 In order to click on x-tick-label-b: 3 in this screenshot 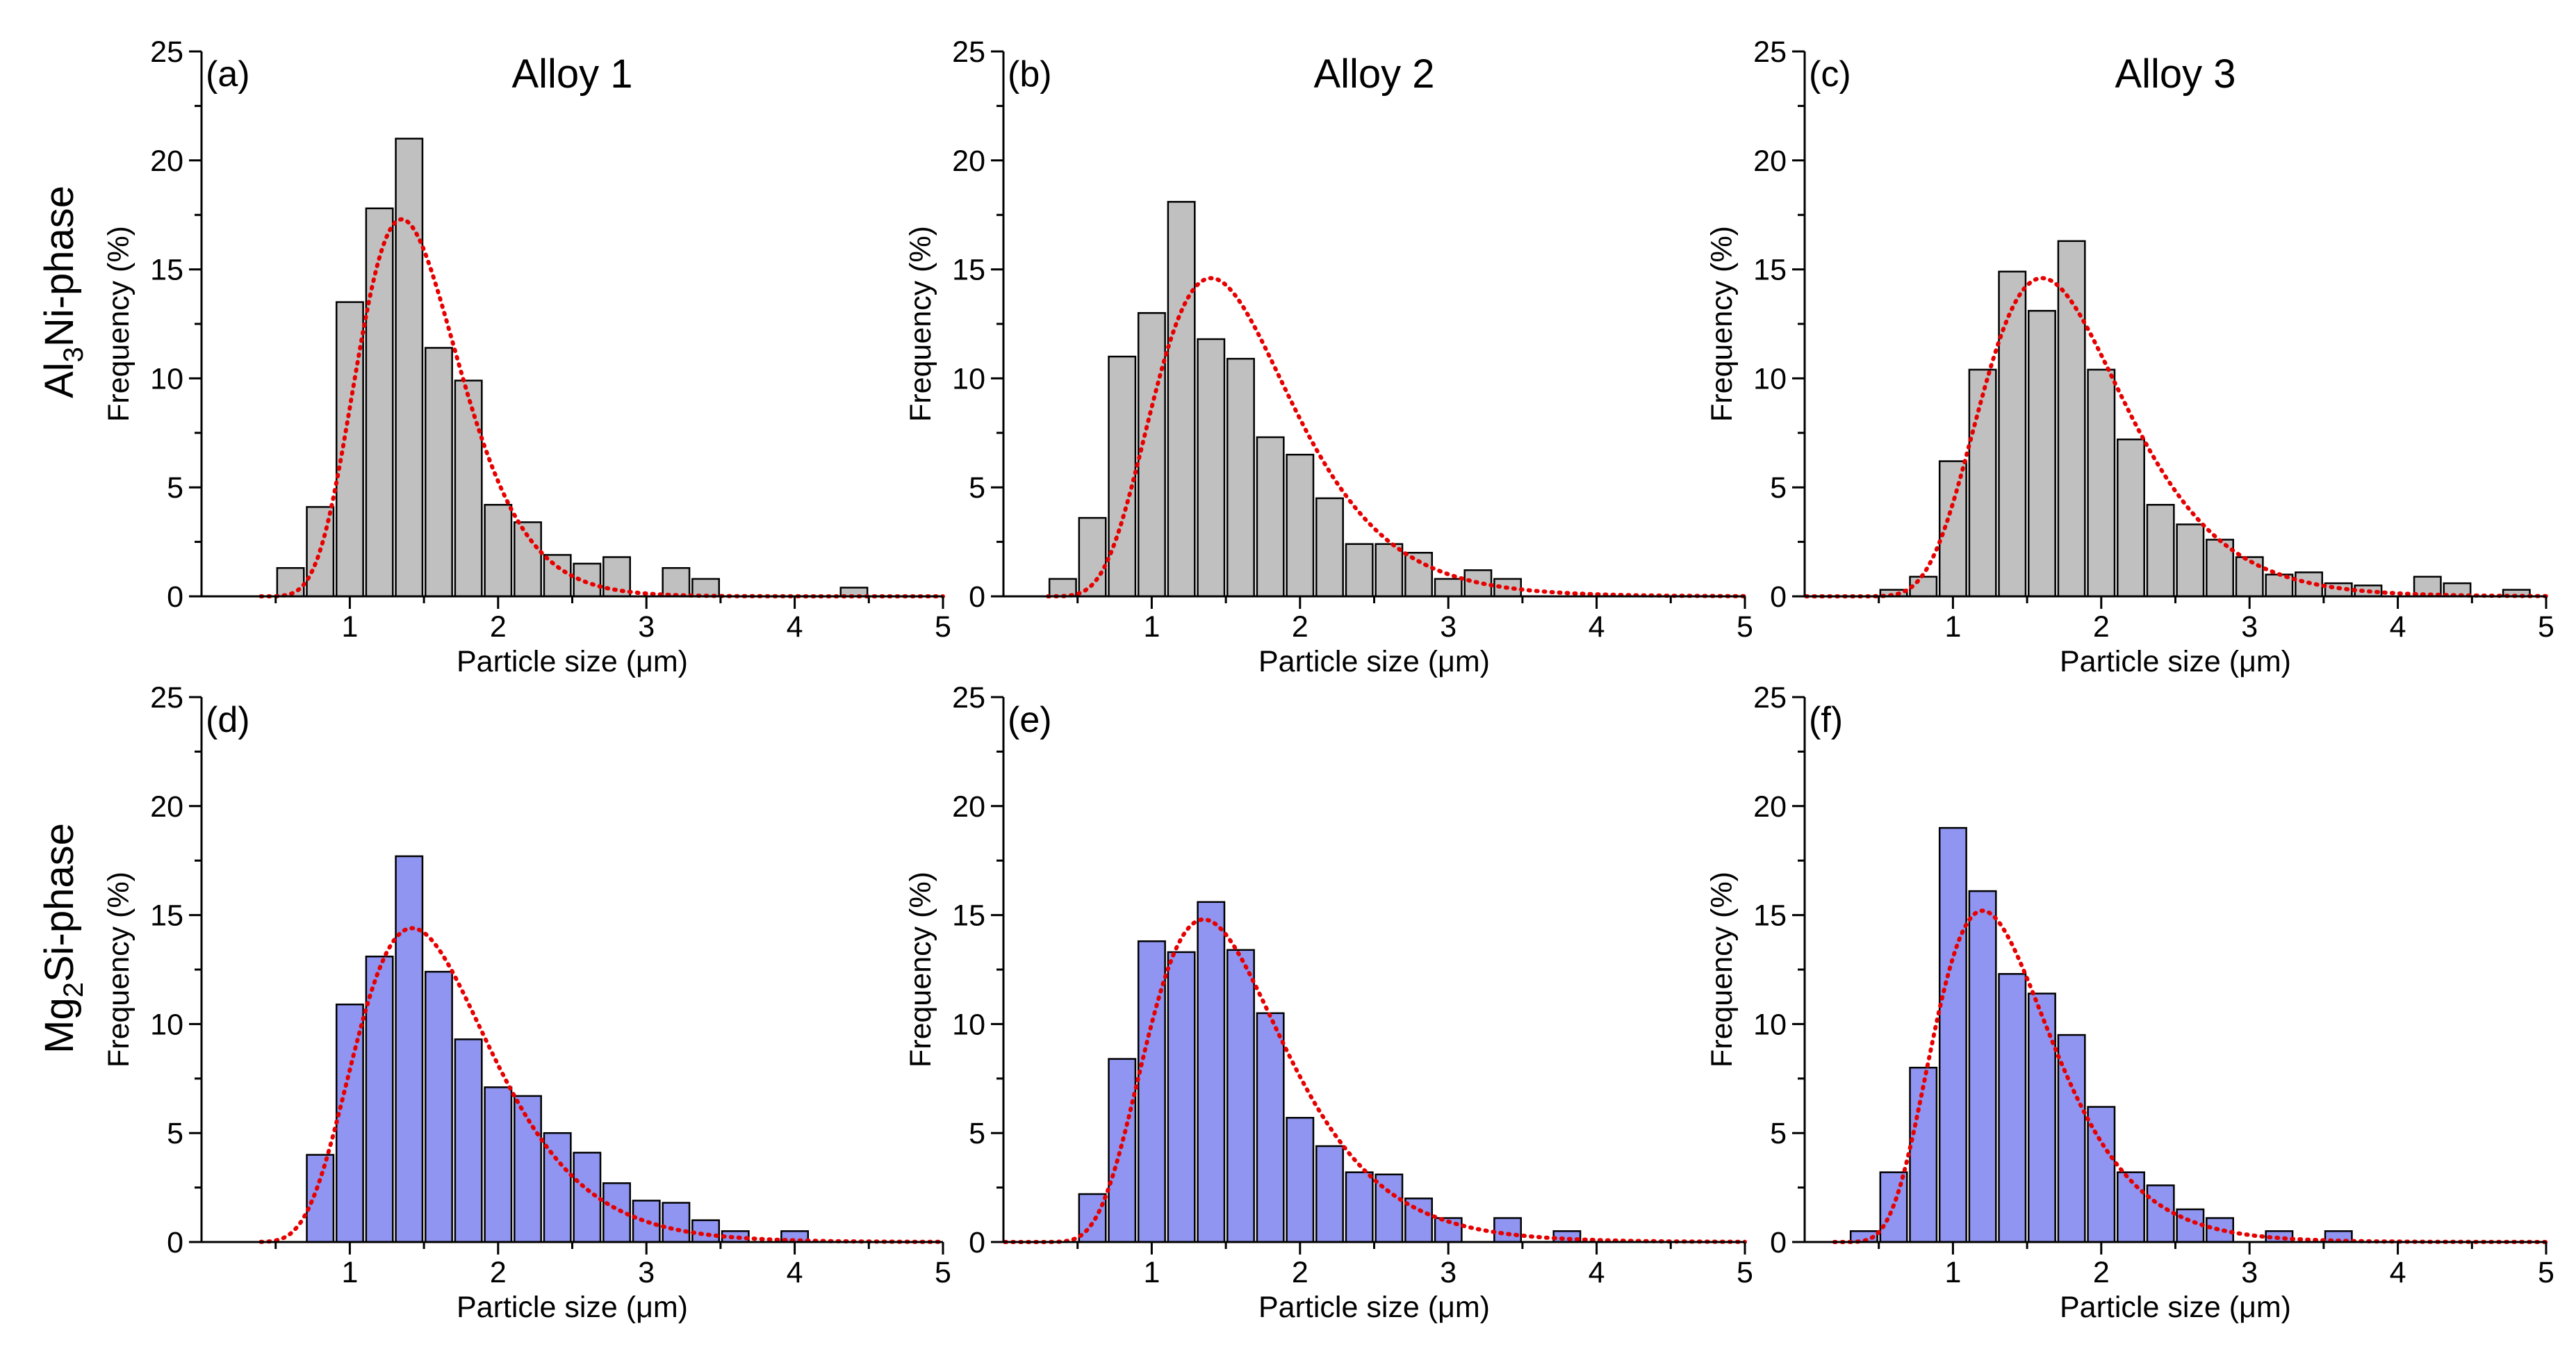, I will do `click(1448, 627)`.